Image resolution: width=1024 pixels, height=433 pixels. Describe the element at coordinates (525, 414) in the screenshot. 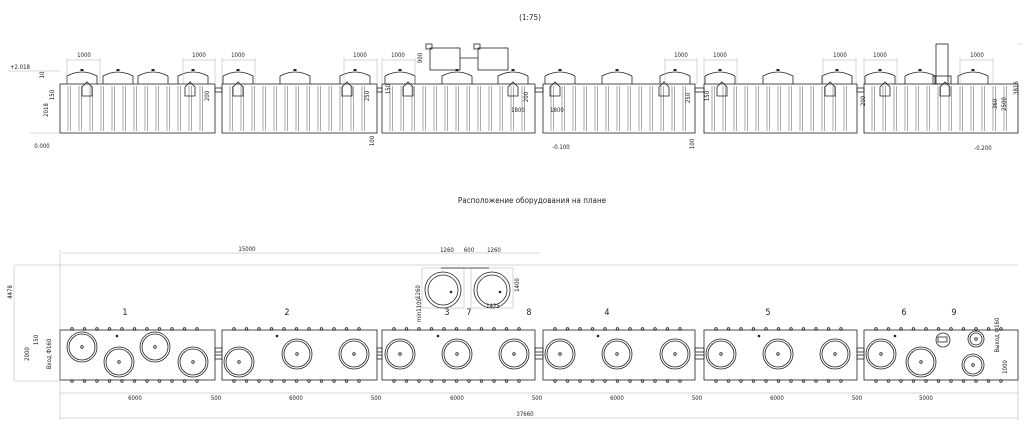

I see `total-length: 37660` at that location.